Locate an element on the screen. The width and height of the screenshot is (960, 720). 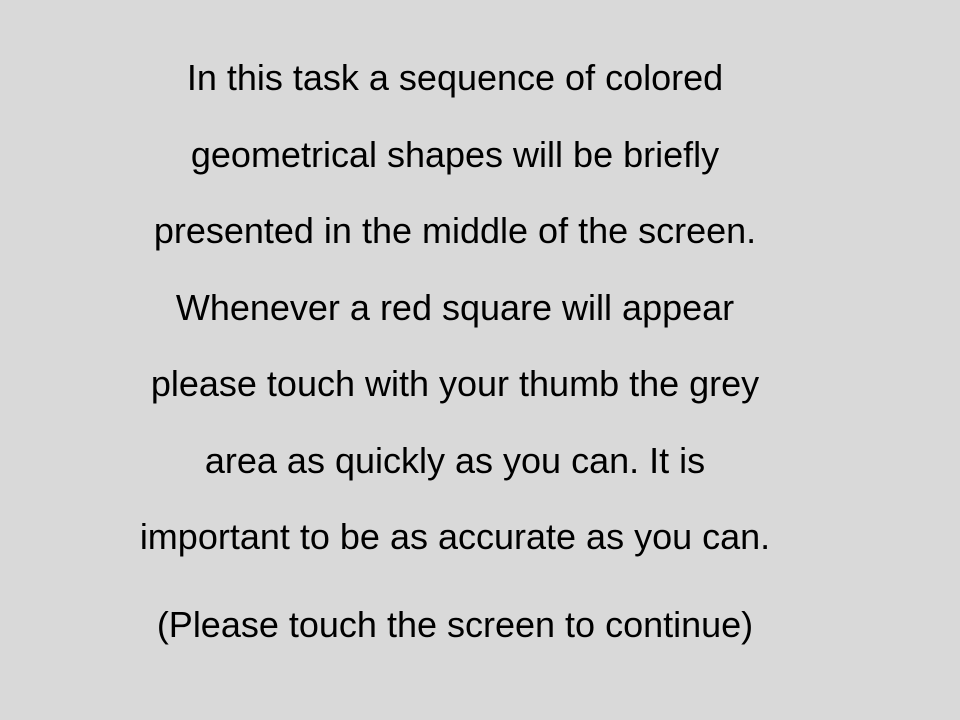
instruction-line: Whenever a red square will appear is located at coordinates (455, 307).